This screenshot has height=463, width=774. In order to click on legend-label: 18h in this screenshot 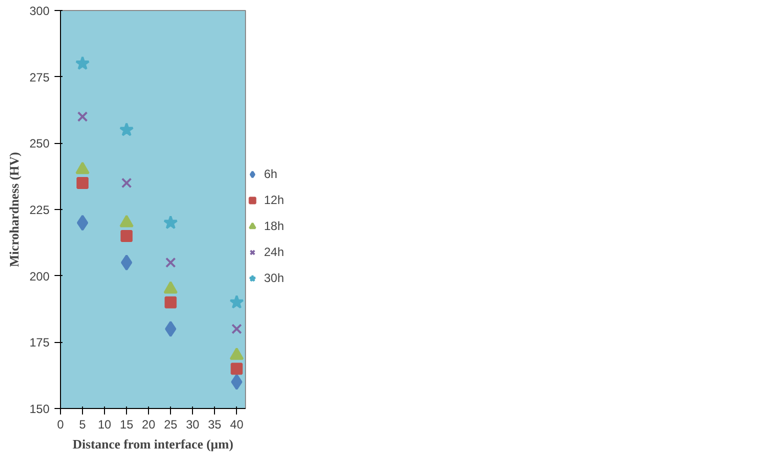, I will do `click(275, 226)`.